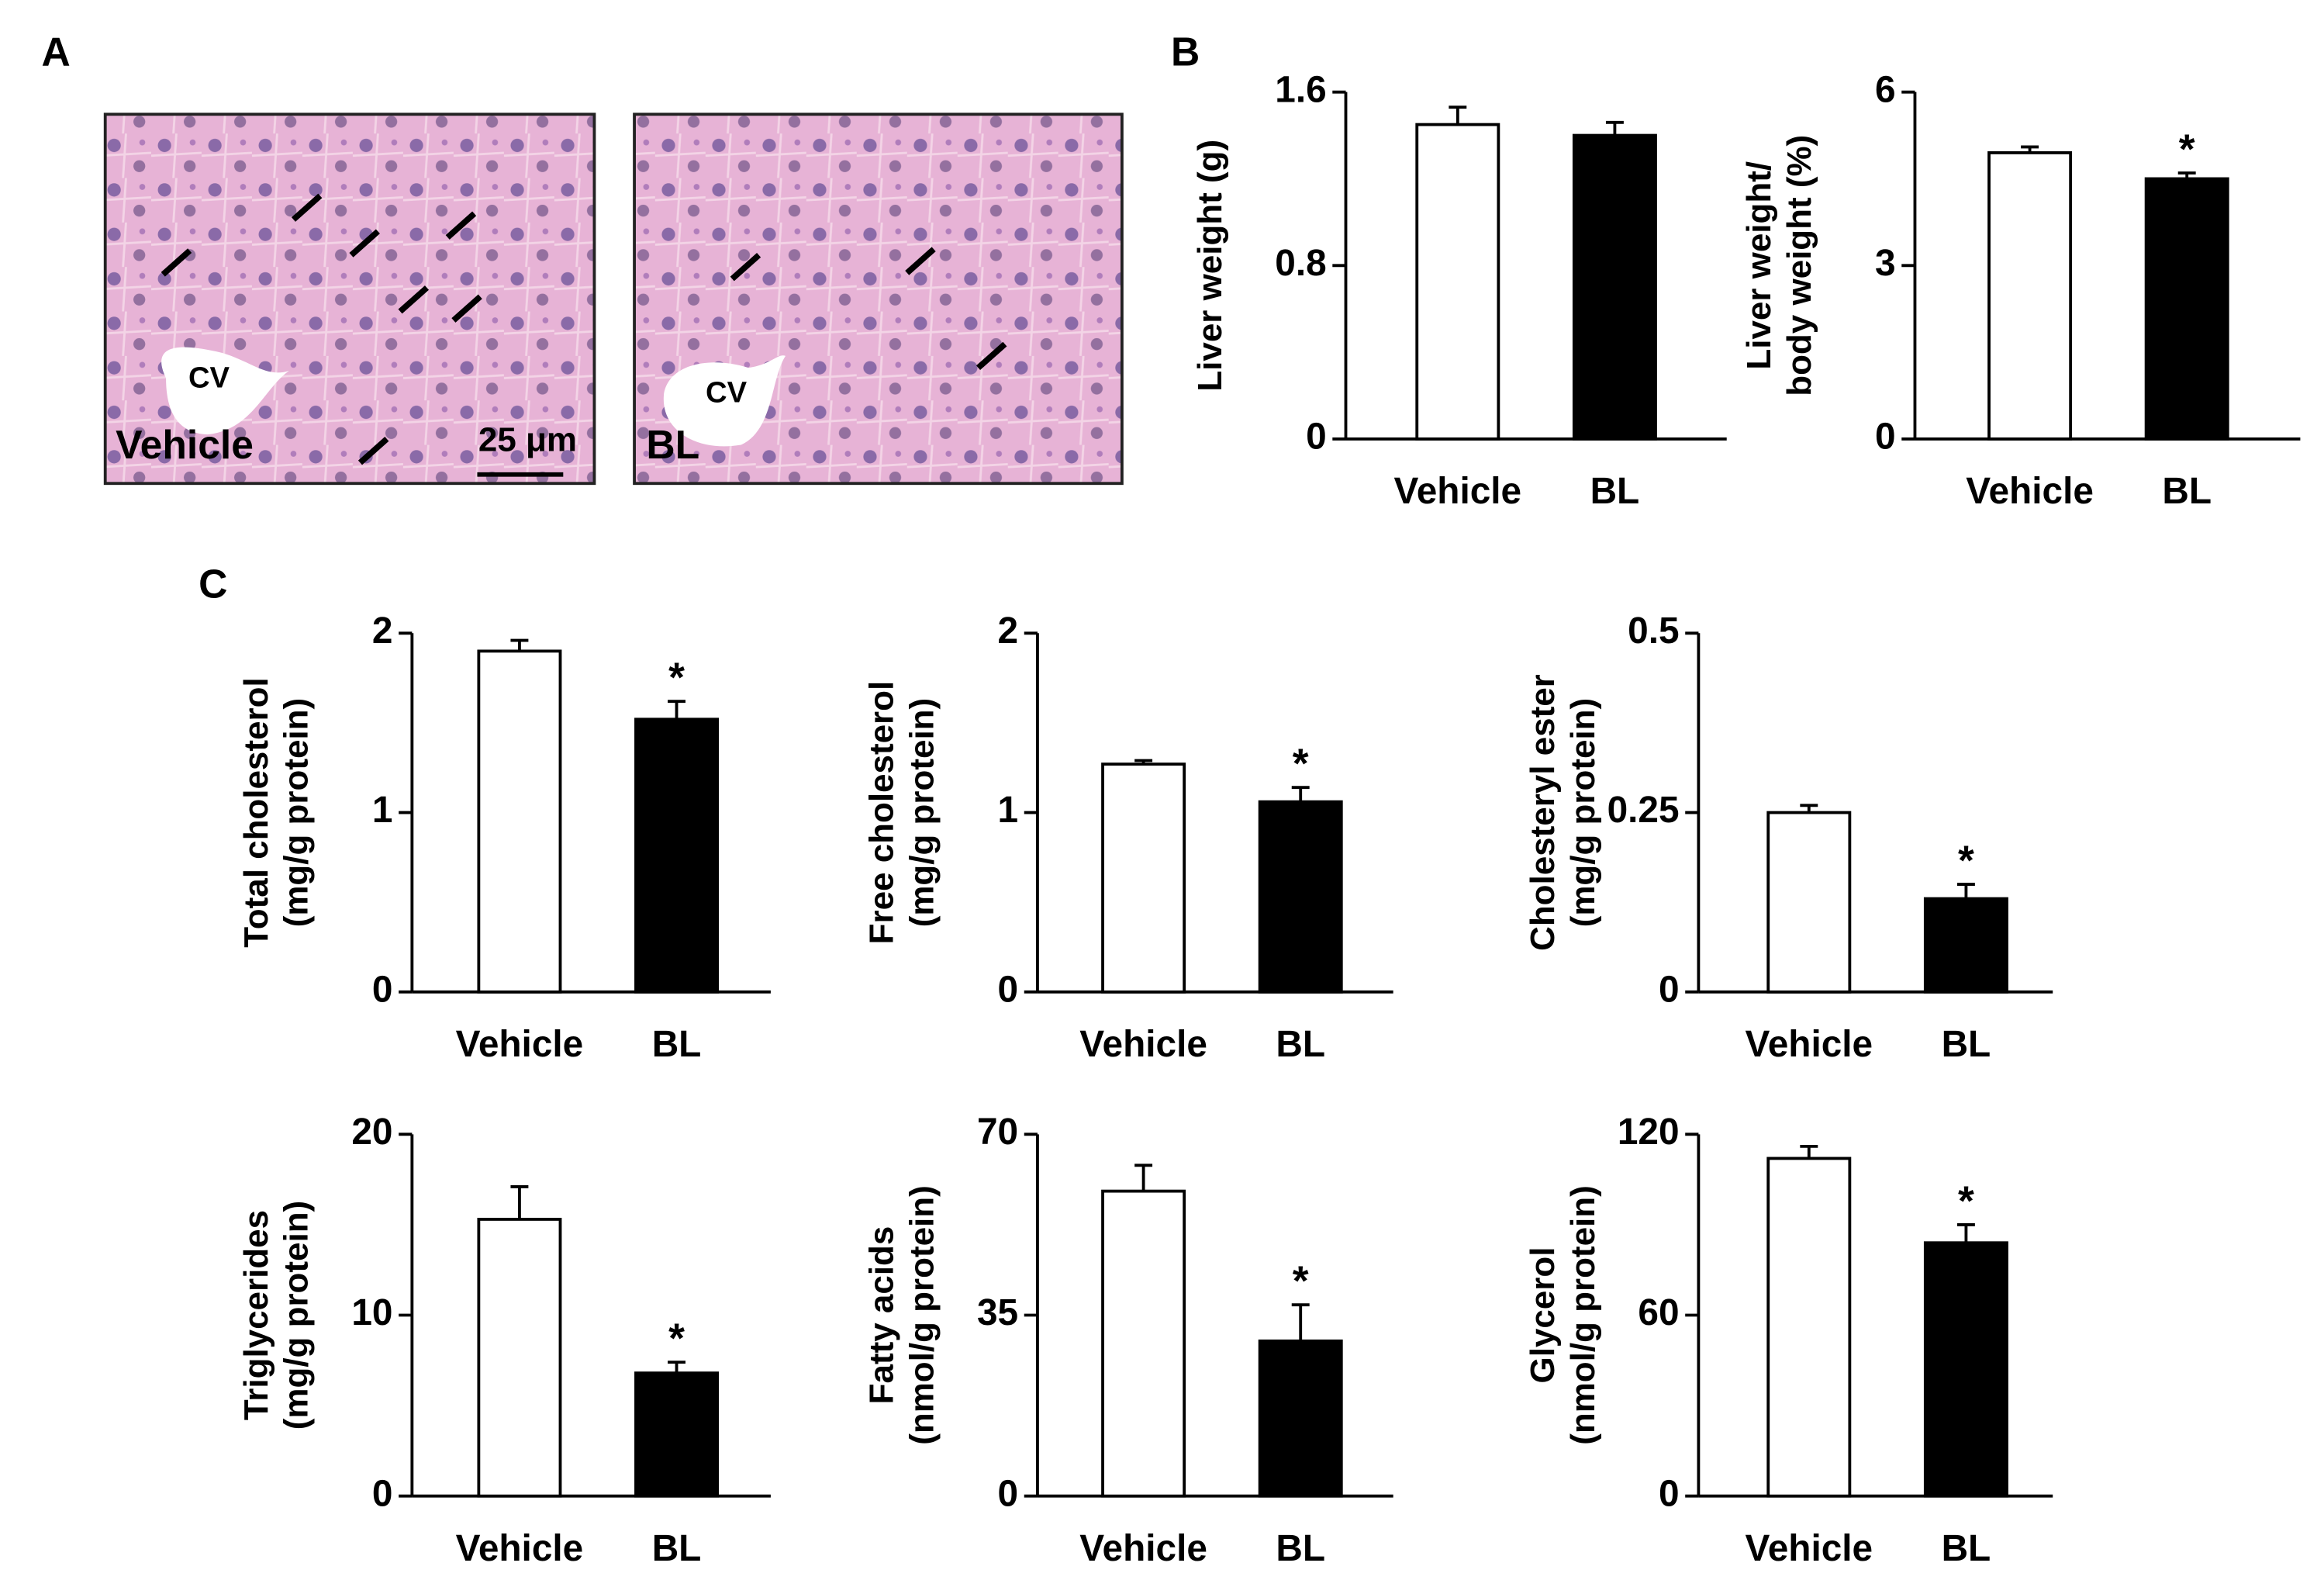  I want to click on scale-bar-label: 25 μm, so click(527, 439).